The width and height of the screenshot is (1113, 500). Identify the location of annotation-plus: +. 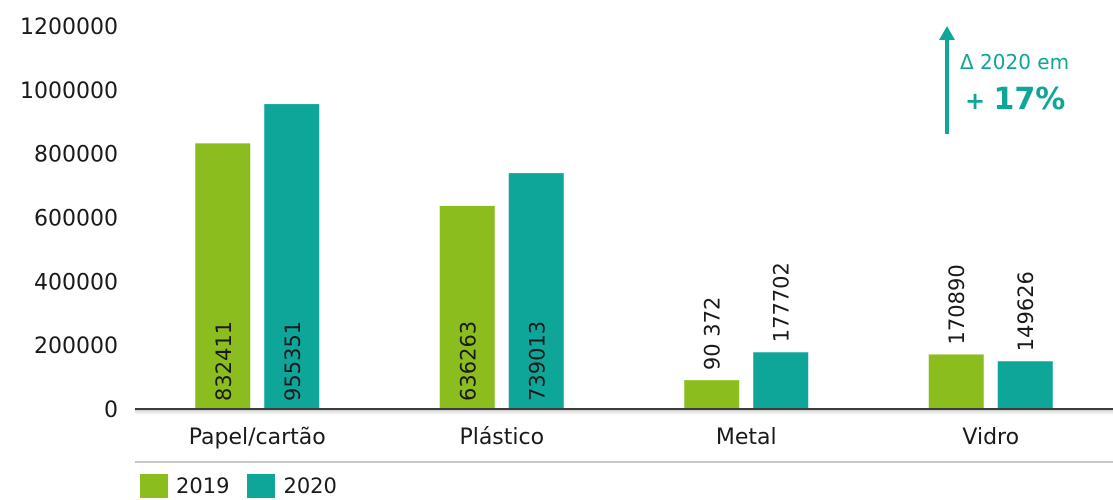
(979, 101).